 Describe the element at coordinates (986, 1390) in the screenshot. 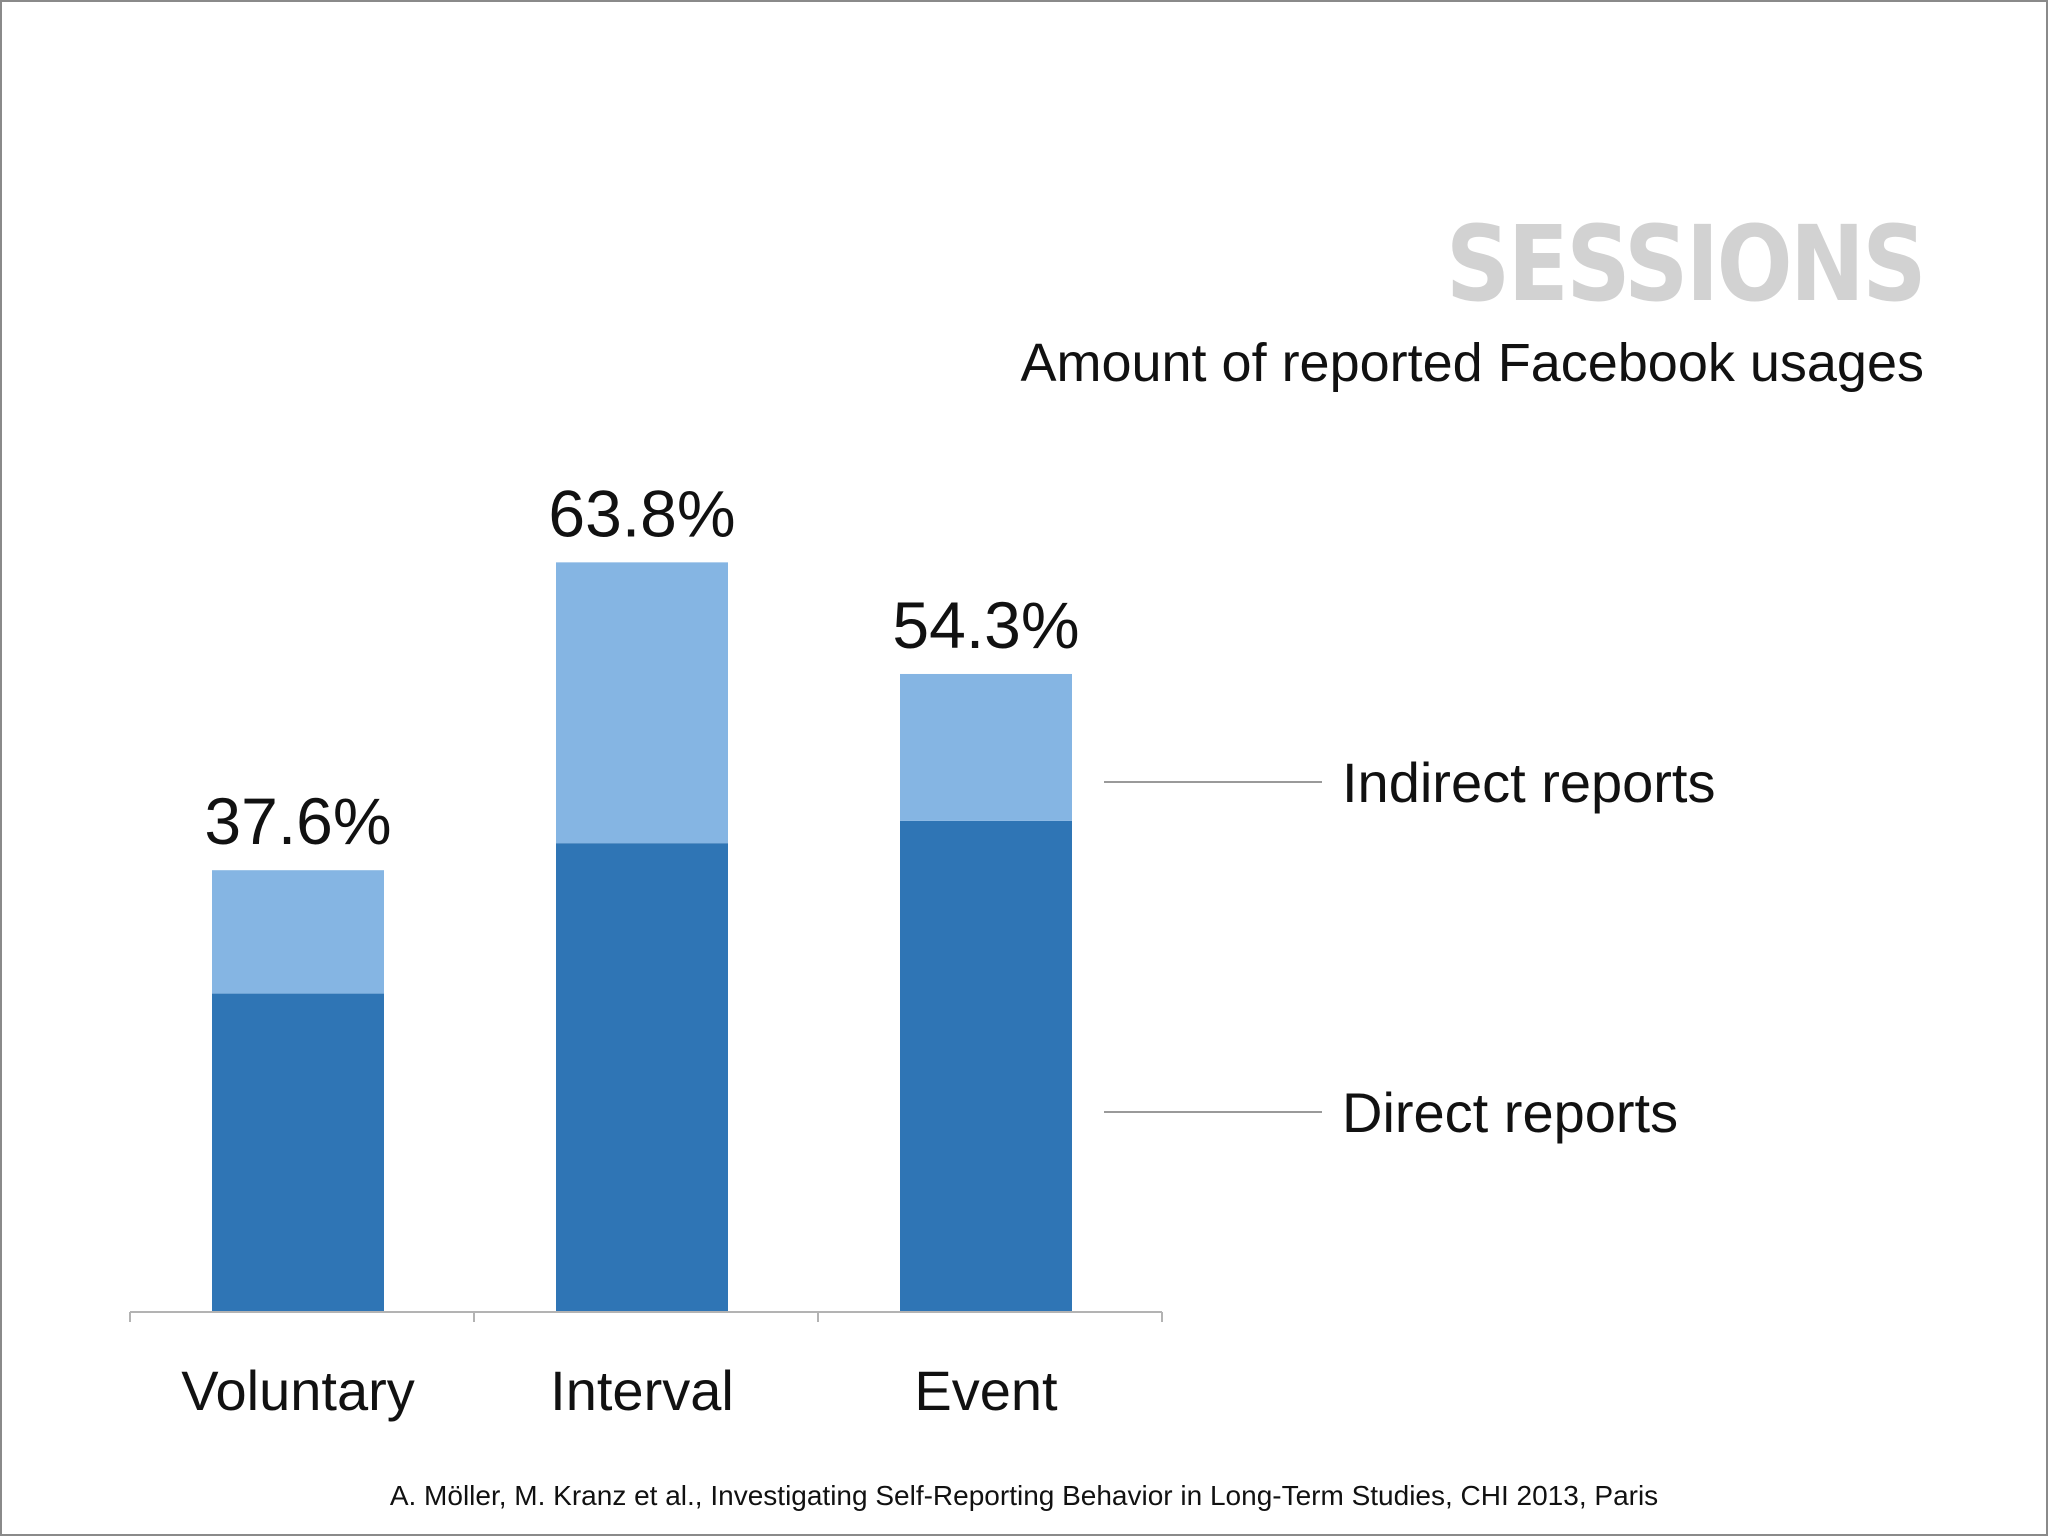

I see `x-tick-label-event: Event` at that location.